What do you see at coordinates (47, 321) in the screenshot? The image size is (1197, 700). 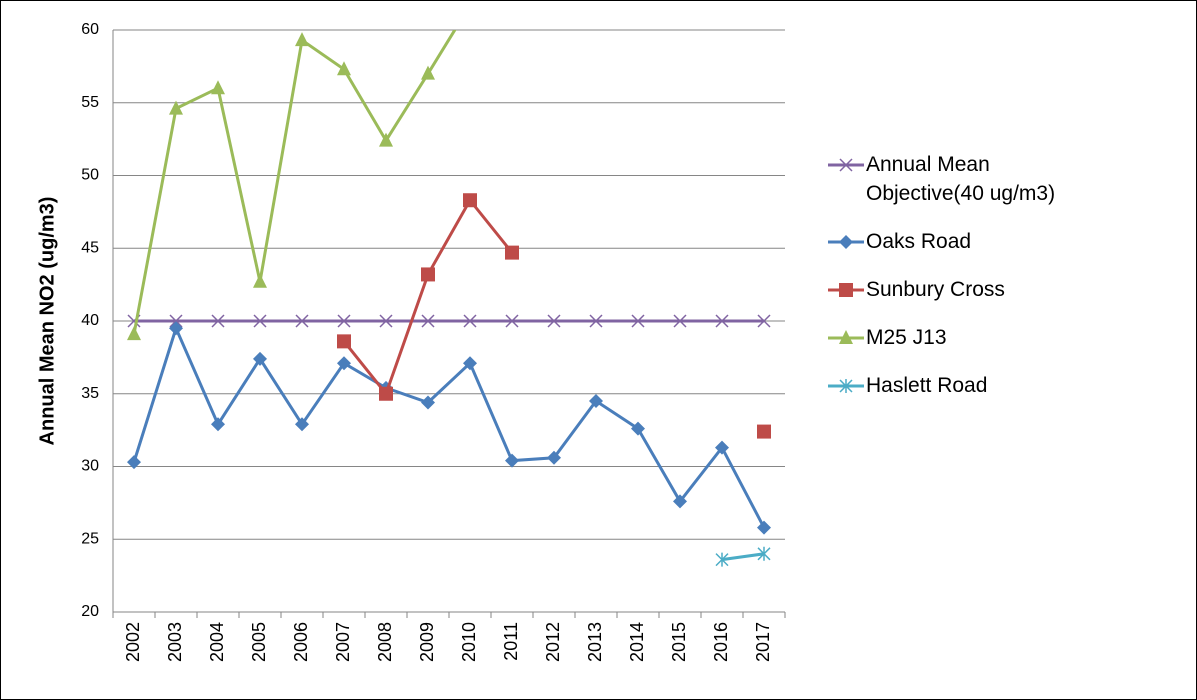 I see `y-axis-label: Annual Mean NO2 (ug/m3)` at bounding box center [47, 321].